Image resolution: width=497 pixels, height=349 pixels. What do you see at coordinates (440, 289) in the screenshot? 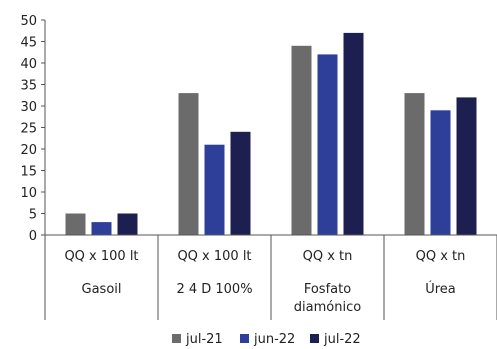
I see `category-label: Úrea` at bounding box center [440, 289].